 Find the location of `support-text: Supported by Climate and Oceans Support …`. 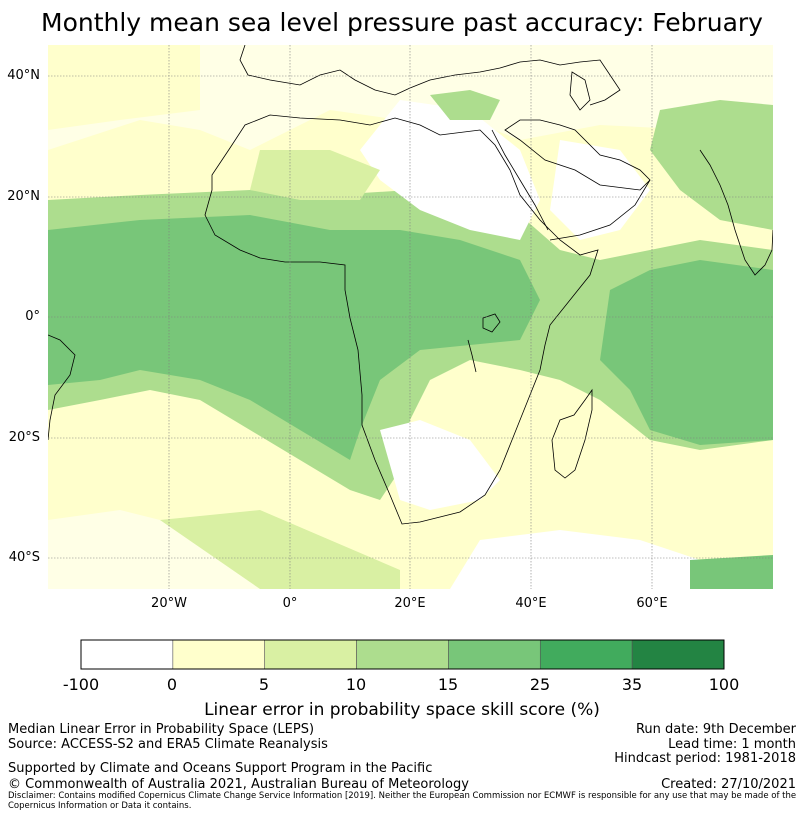

support-text: Supported by Climate and Oceans Support … is located at coordinates (220, 768).